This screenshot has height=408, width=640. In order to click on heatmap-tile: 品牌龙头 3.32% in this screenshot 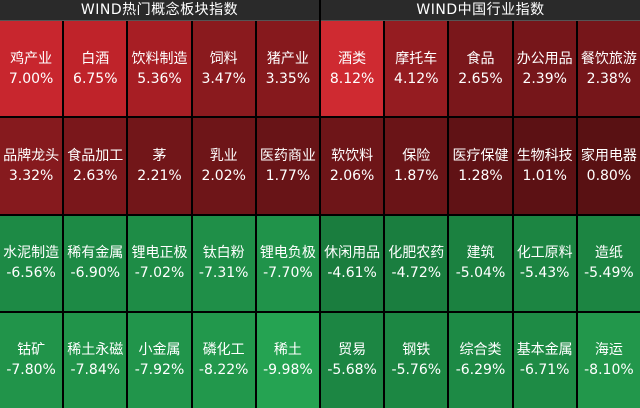, I will do `click(31, 166)`.